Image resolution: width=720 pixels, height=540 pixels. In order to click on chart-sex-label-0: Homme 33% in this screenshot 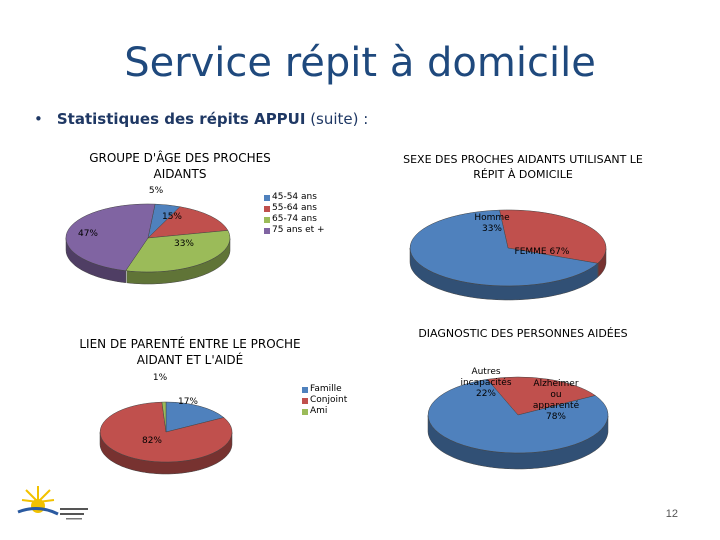, I will do `click(492, 223)`.